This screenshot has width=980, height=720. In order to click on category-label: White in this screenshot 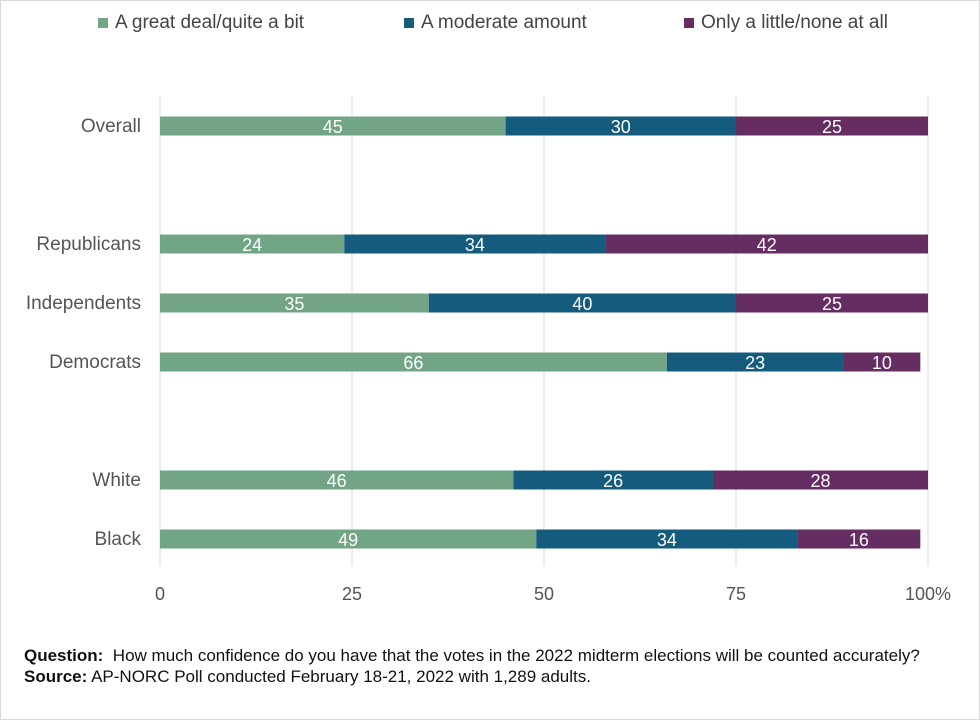, I will do `click(116, 480)`.